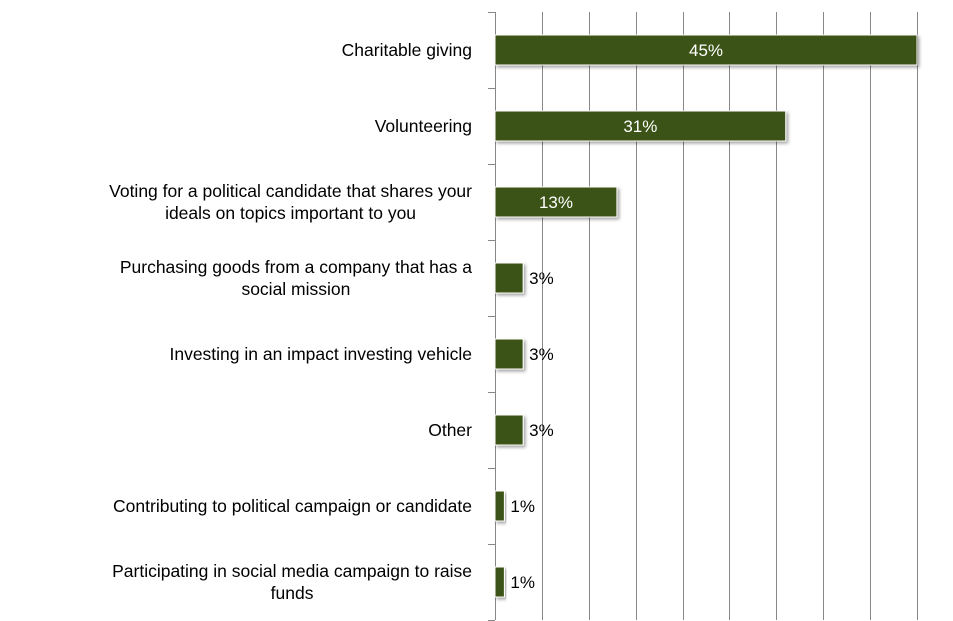 This screenshot has width=953, height=621. I want to click on data-label: 45%, so click(706, 50).